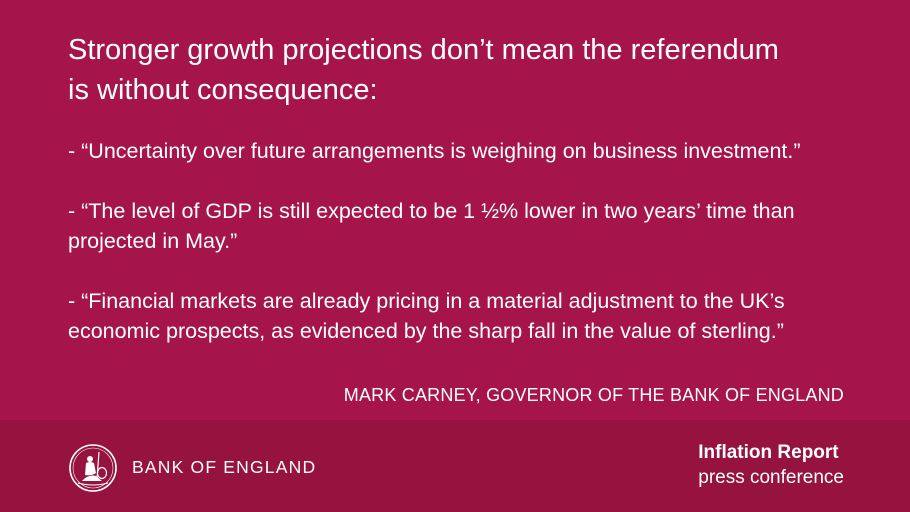 The height and width of the screenshot is (512, 910). What do you see at coordinates (153, 241) in the screenshot?
I see `quote-line: projected in May.”` at bounding box center [153, 241].